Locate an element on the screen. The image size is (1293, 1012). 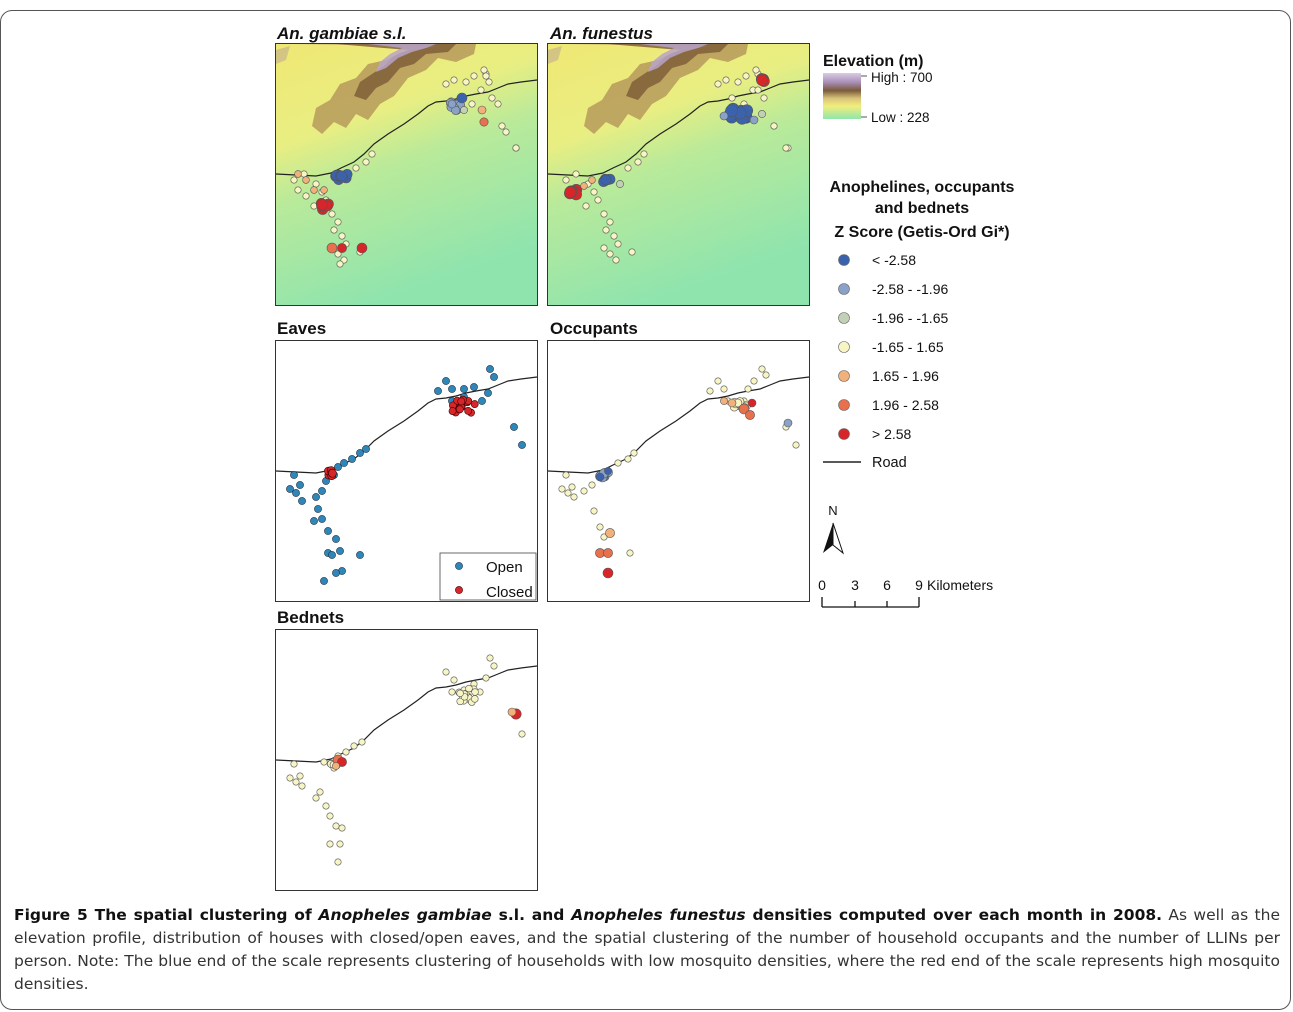
road-line is located at coordinates (406, 425).